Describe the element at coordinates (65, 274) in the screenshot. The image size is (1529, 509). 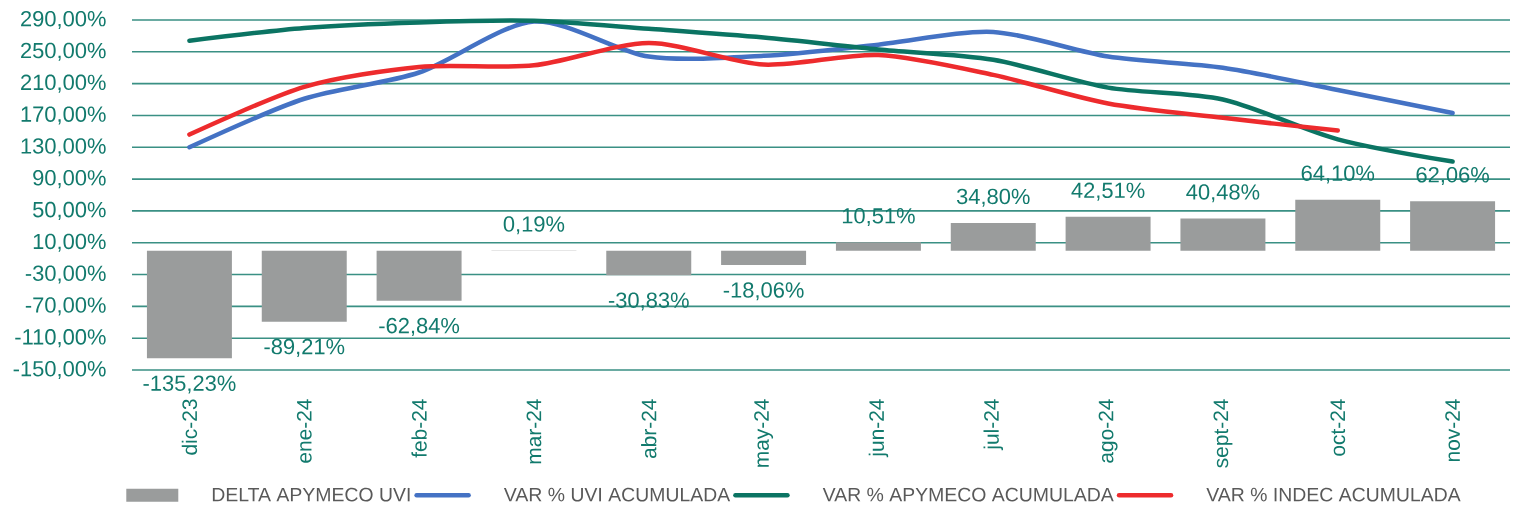
I see `y-tick-label: -30,00%` at that location.